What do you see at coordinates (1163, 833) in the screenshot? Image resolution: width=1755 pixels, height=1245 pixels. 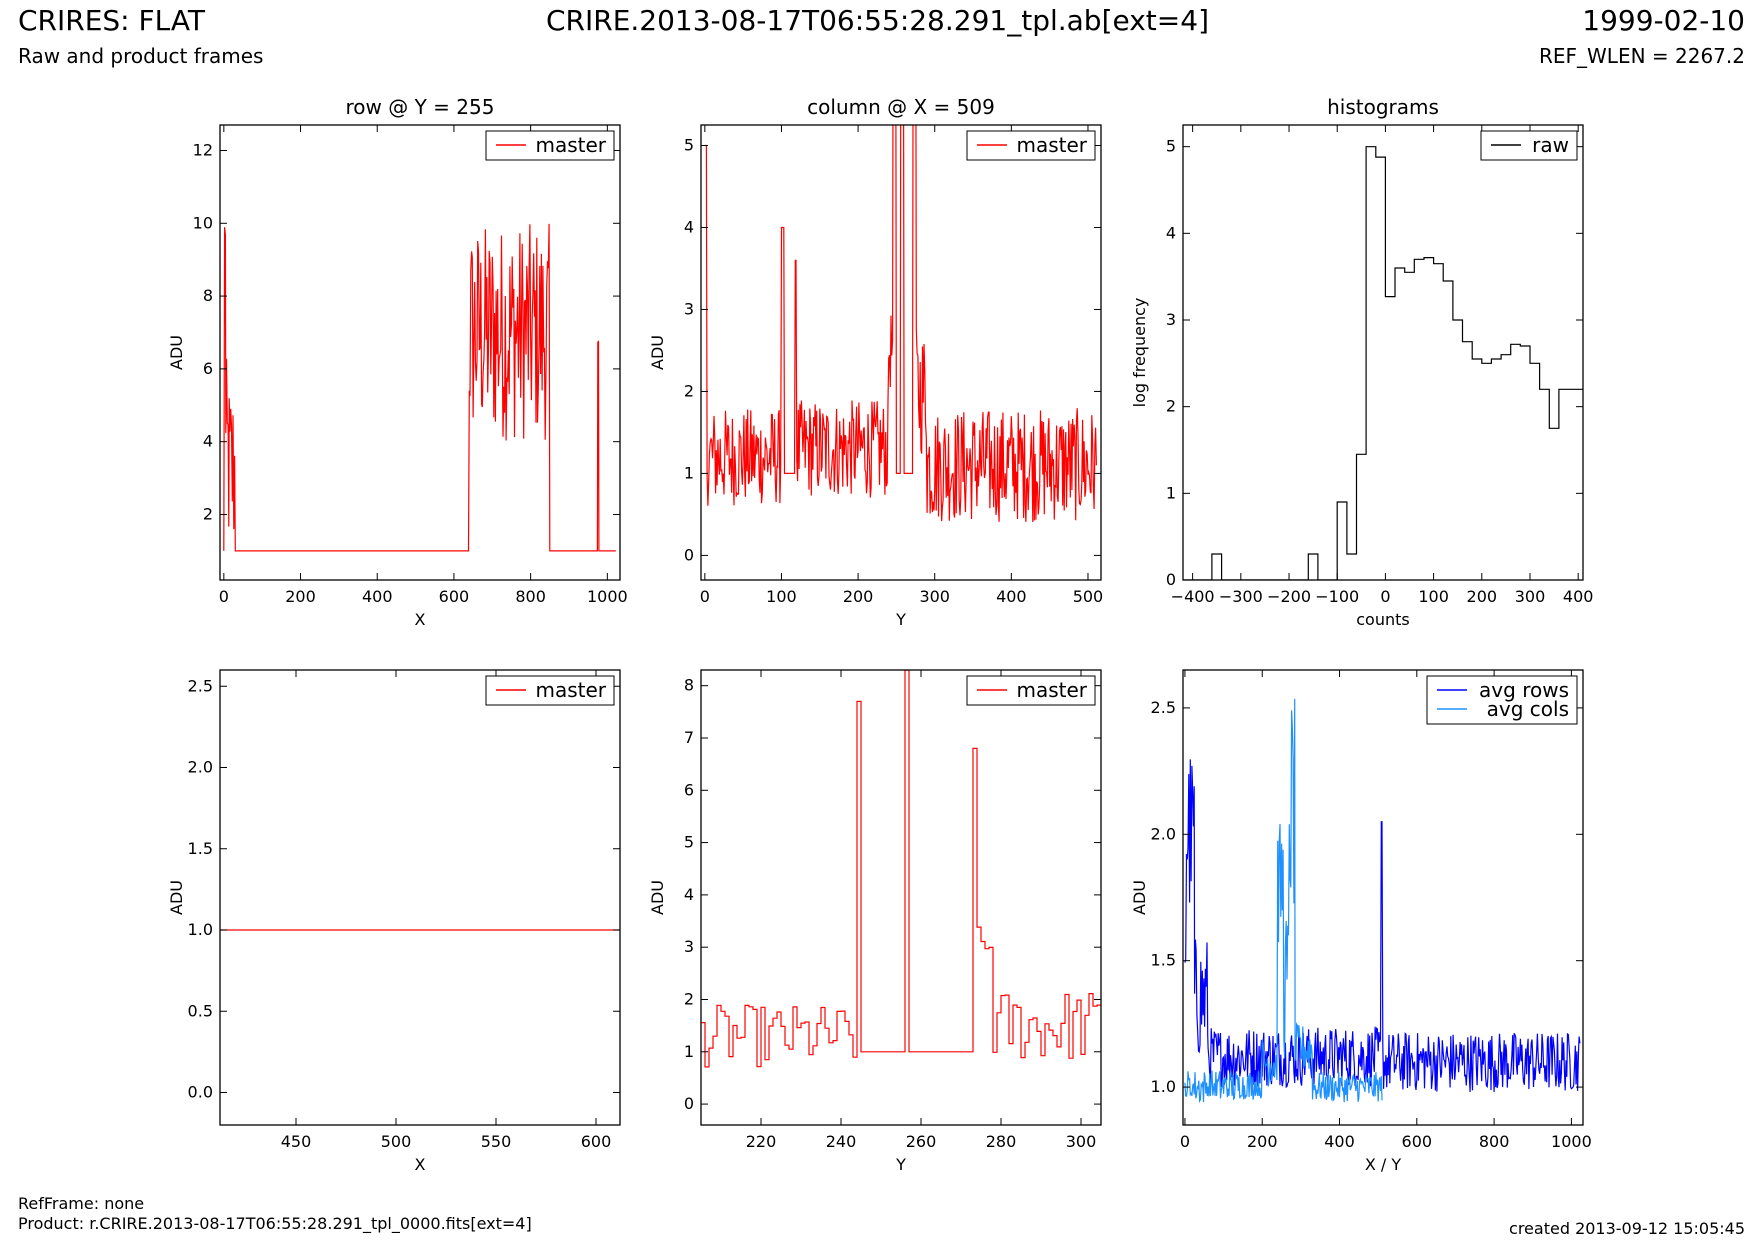 I see `y-tick-label: 2.0` at bounding box center [1163, 833].